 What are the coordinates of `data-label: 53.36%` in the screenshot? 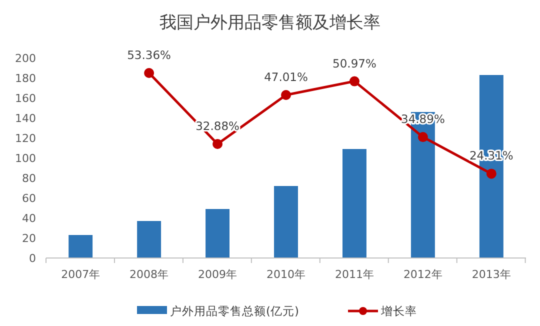 It's located at (149, 55).